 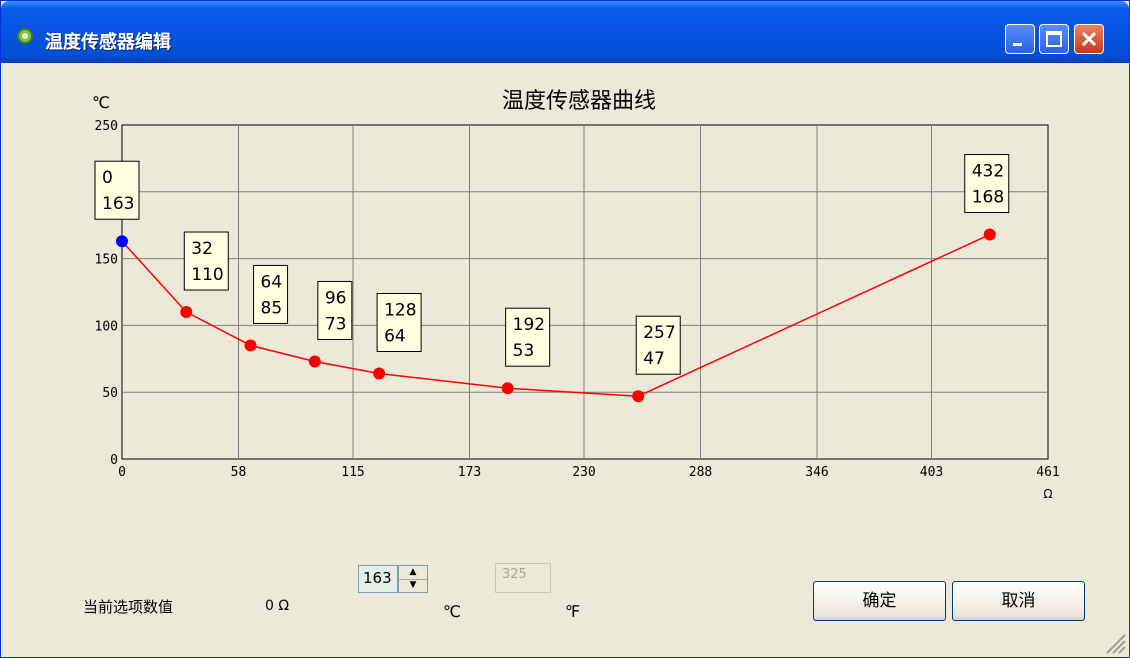 I want to click on close-button, so click(x=1089, y=39).